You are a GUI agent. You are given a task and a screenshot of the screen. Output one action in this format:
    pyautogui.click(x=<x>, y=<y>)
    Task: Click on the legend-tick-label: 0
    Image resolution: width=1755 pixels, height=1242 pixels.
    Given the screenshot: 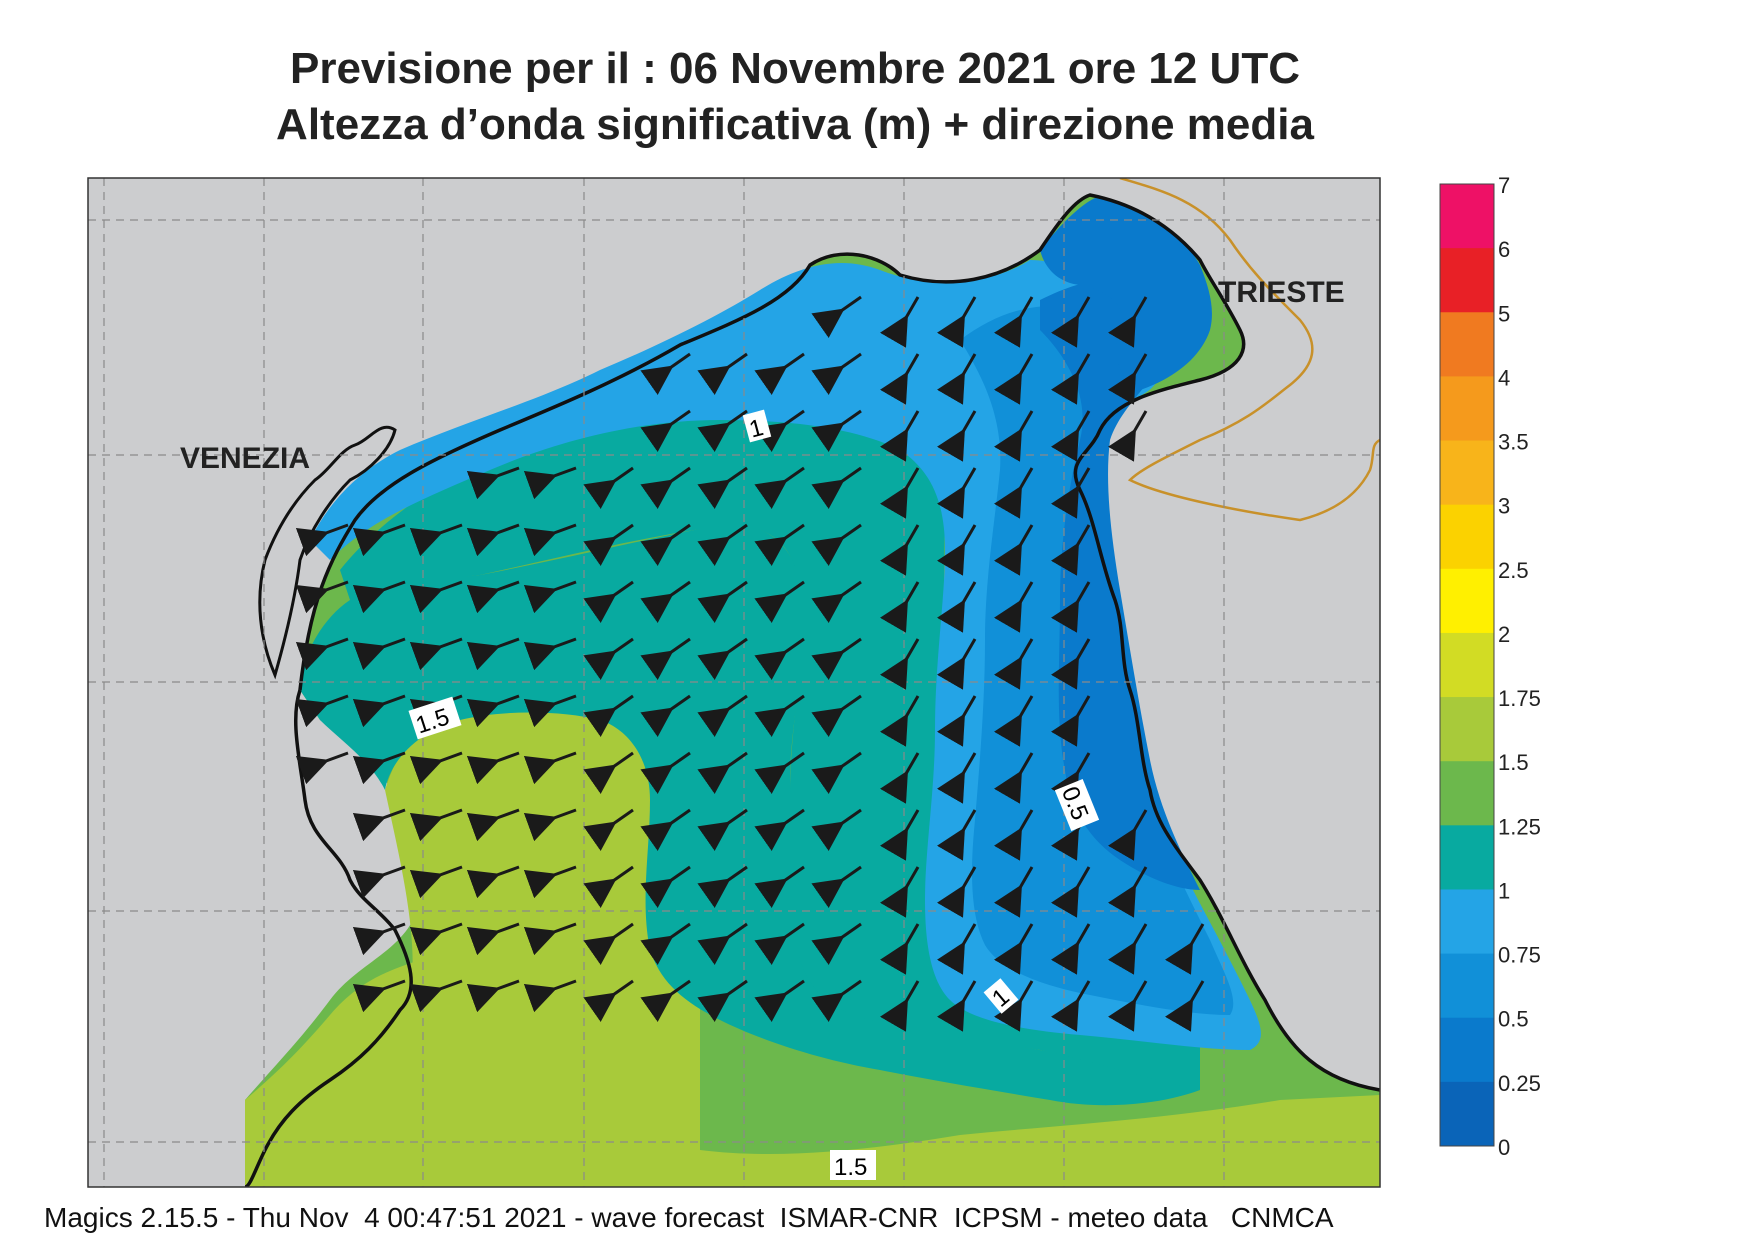 What is the action you would take?
    pyautogui.click(x=1504, y=1147)
    